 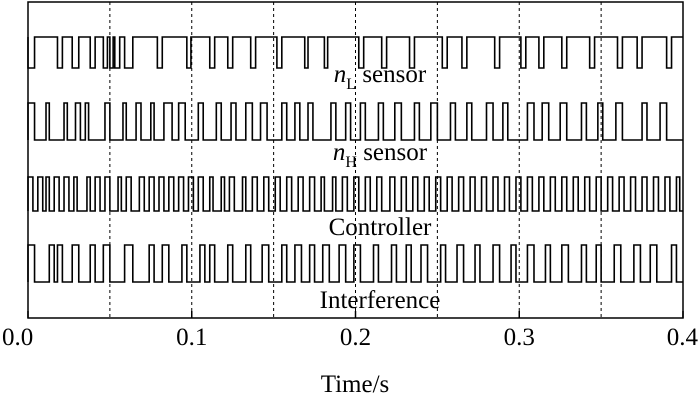 What do you see at coordinates (17, 337) in the screenshot?
I see `x-tick-label: 0.0` at bounding box center [17, 337].